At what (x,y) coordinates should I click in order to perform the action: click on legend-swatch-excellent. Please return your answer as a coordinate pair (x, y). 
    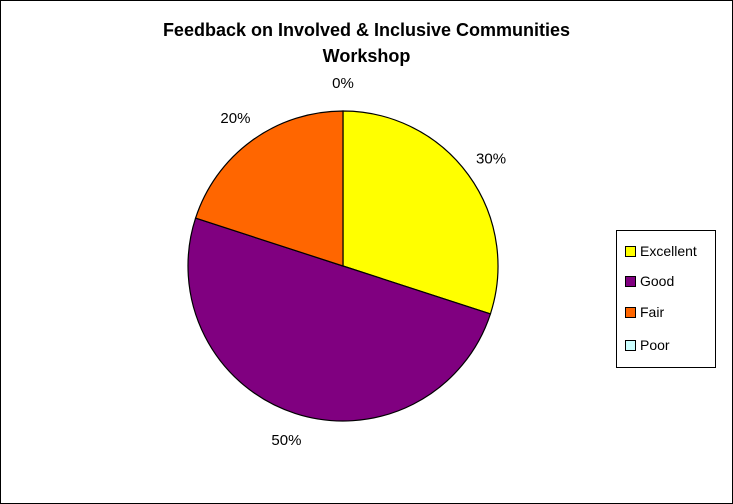
    Looking at the image, I should click on (630, 251).